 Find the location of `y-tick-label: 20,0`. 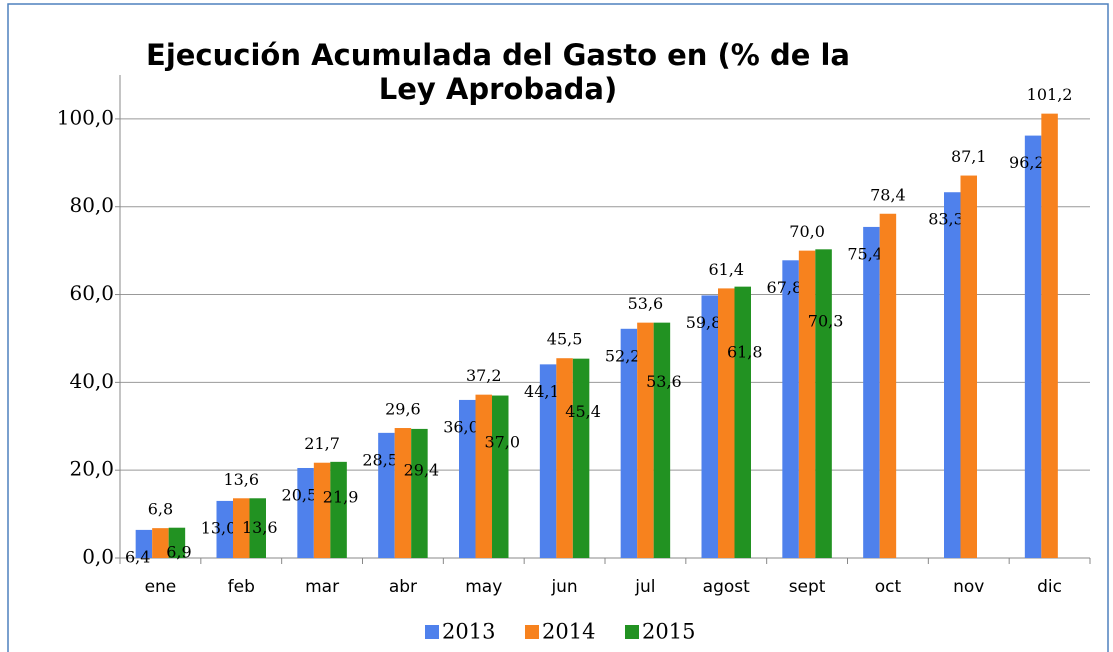

y-tick-label: 20,0 is located at coordinates (91, 469).